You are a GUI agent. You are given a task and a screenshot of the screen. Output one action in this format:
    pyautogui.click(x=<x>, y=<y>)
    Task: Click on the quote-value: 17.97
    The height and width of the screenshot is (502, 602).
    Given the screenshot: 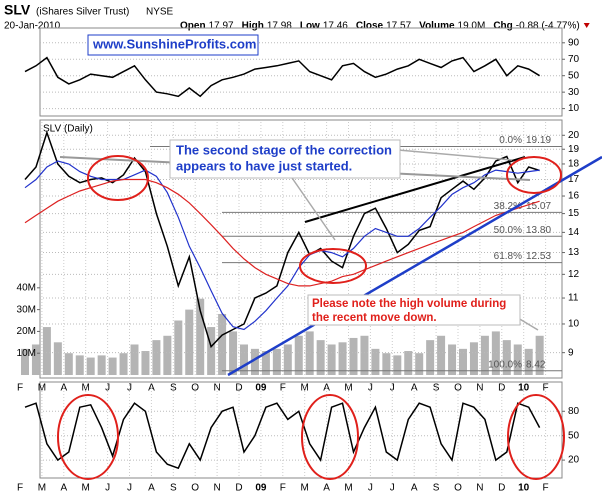 What is the action you would take?
    pyautogui.click(x=221, y=26)
    